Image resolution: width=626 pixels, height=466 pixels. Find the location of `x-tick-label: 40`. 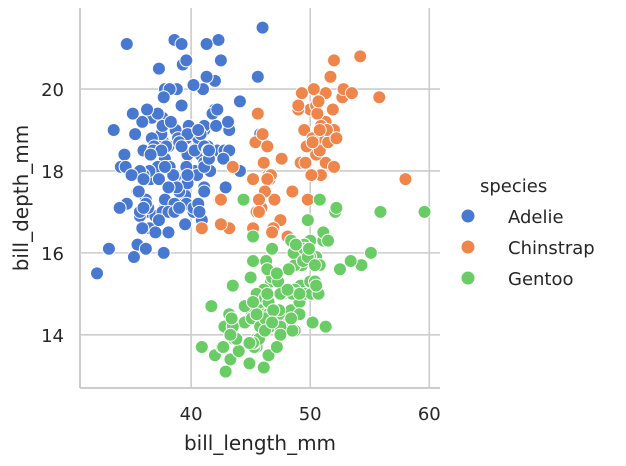

x-tick-label: 40 is located at coordinates (191, 414).